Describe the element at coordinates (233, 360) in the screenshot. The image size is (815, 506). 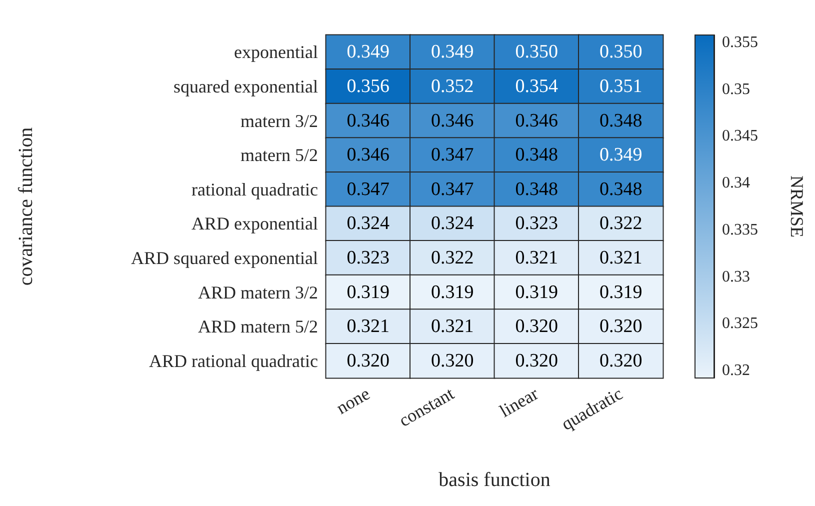
I see `y-tick-label: ARD rational quadratic` at that location.